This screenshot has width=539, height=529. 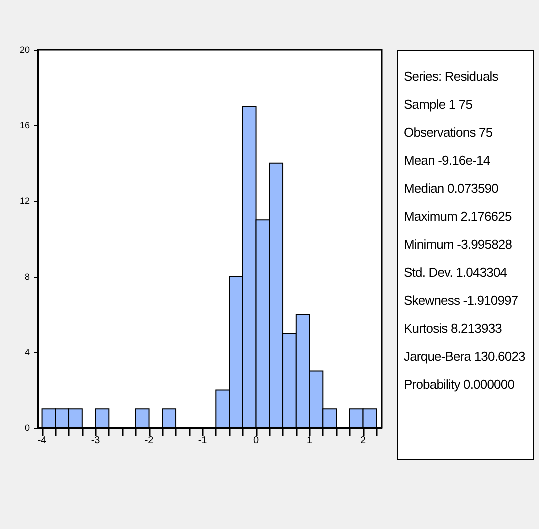 I want to click on text: Probability 0.000000, so click(x=460, y=385).